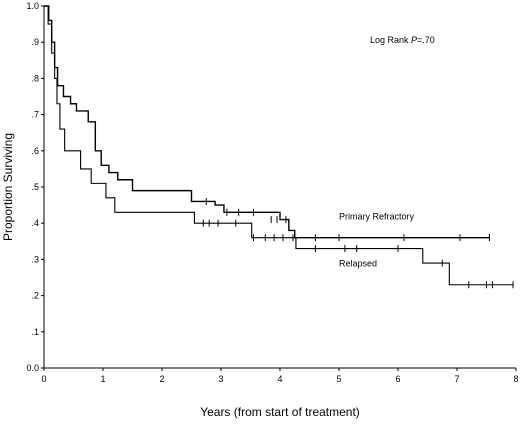 The width and height of the screenshot is (520, 425). I want to click on annotation-p-label: P, so click(414, 40).